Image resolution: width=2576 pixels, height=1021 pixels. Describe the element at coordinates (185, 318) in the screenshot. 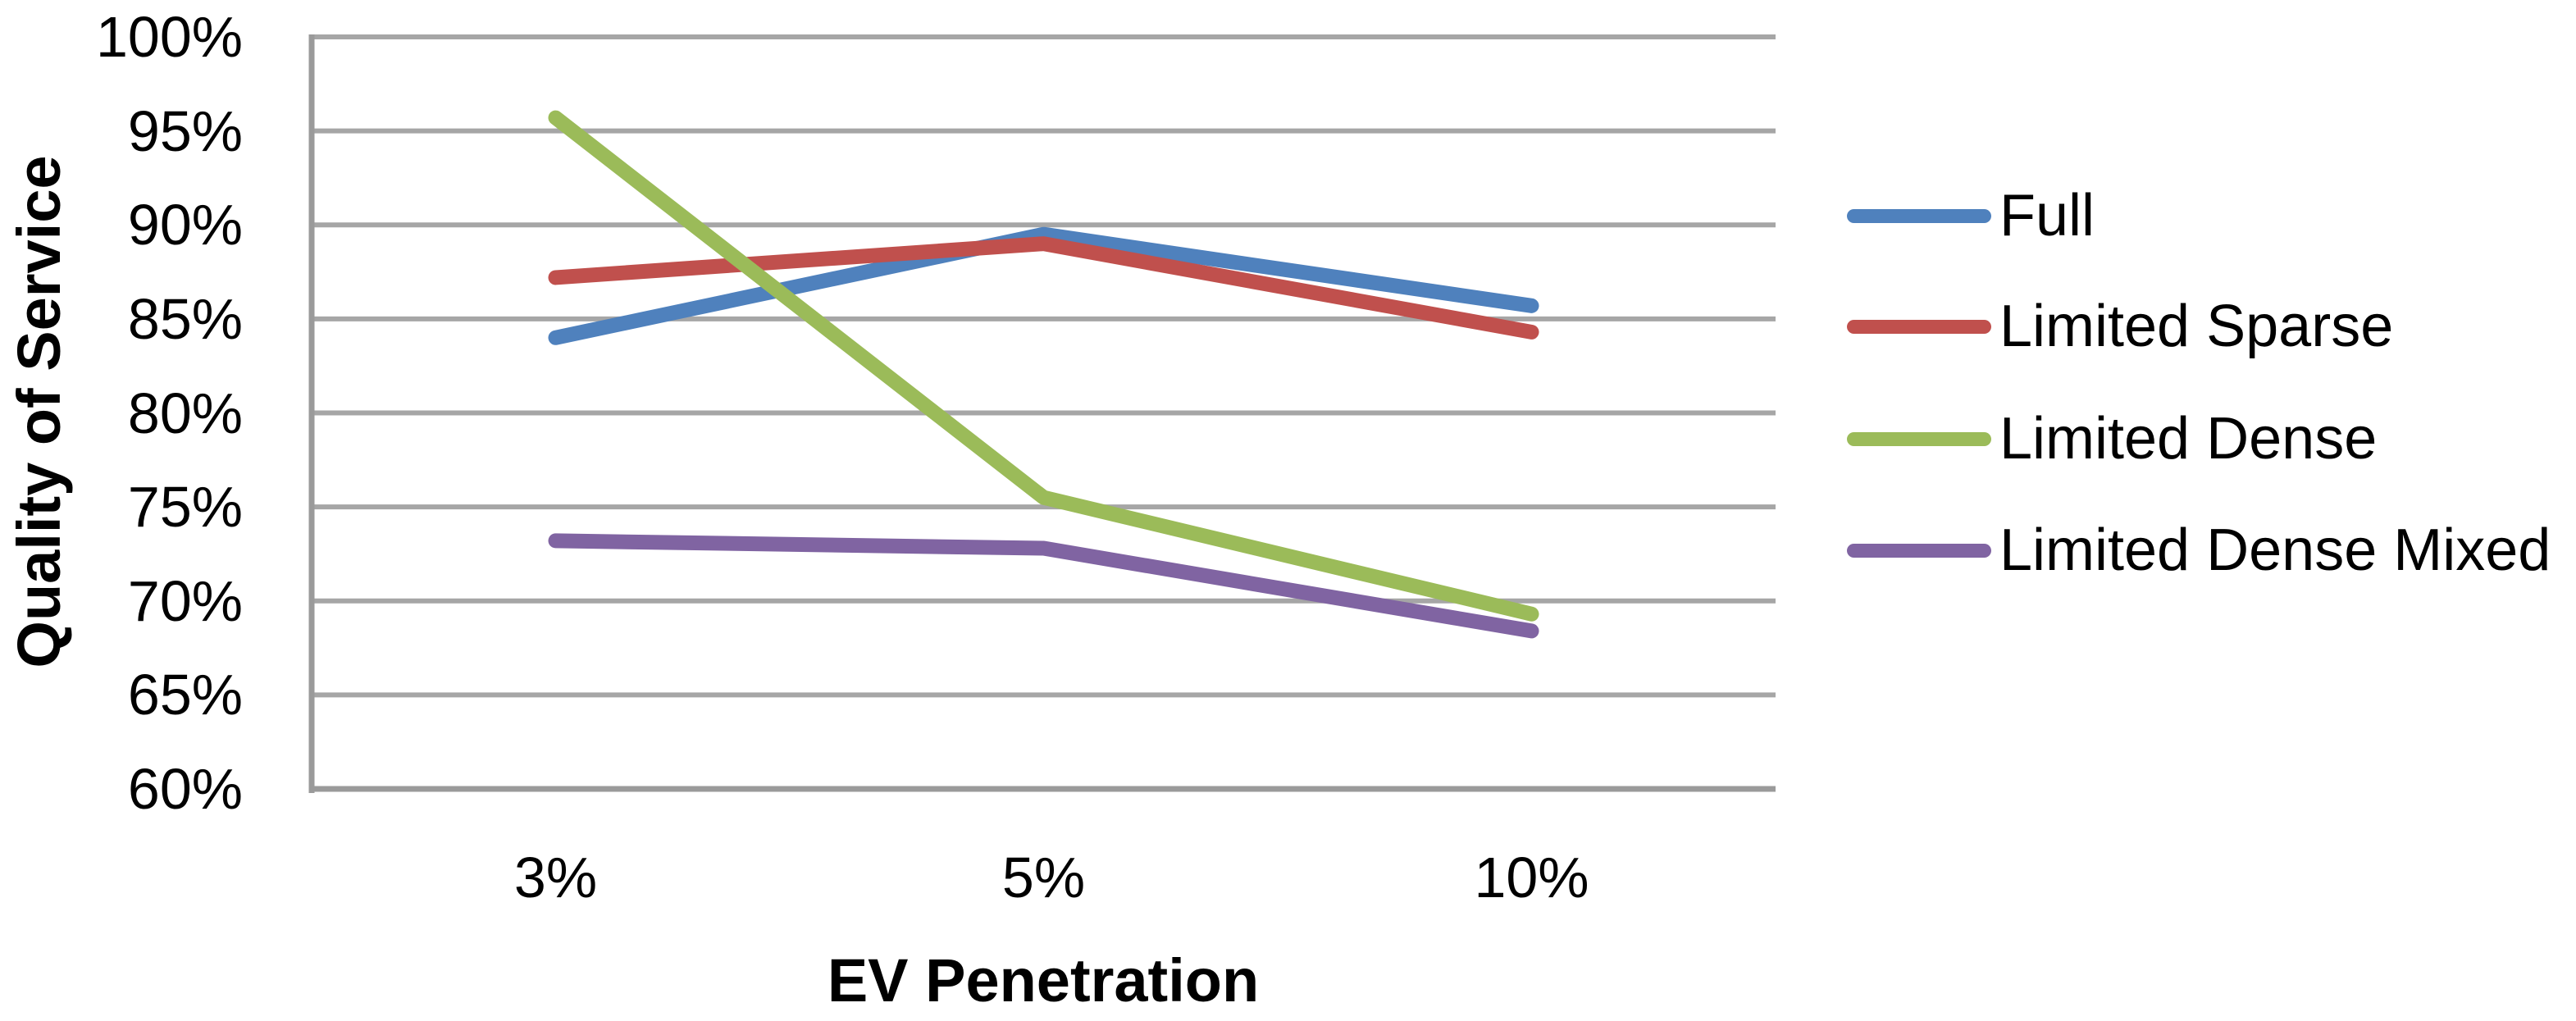

I see `y-tick-label: 85%` at that location.